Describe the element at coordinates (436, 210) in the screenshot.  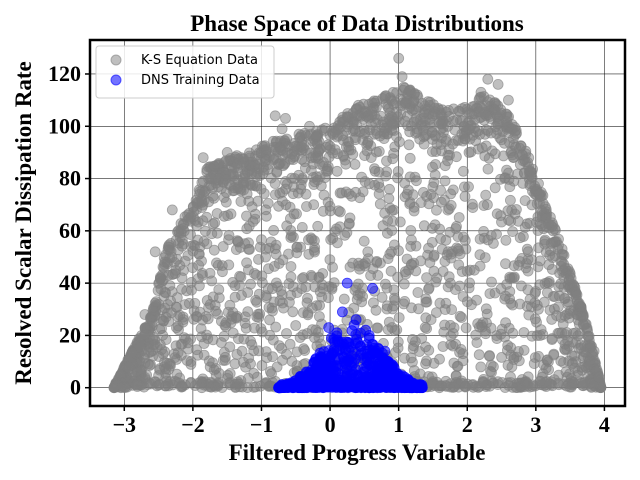
I see `ks-point-1913` at that location.